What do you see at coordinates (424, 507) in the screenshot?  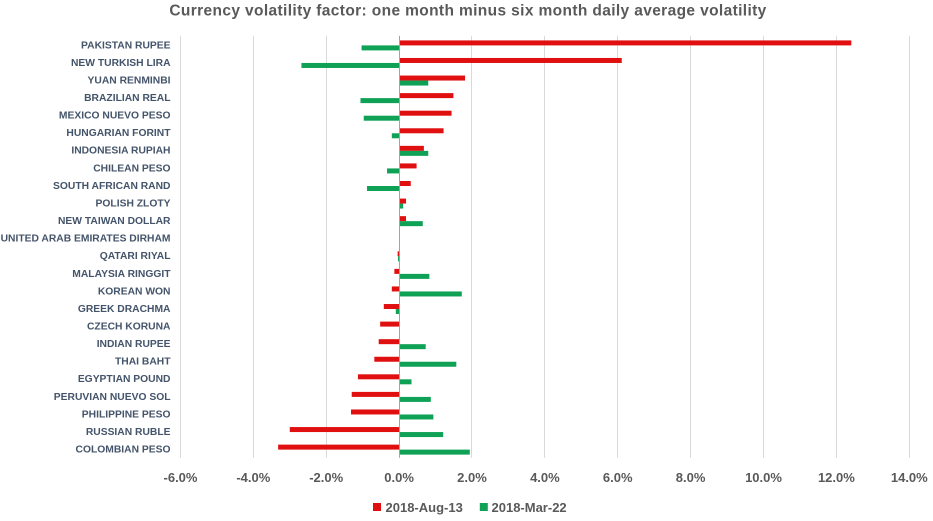 I see `svg-text: 2018-Aug-13` at bounding box center [424, 507].